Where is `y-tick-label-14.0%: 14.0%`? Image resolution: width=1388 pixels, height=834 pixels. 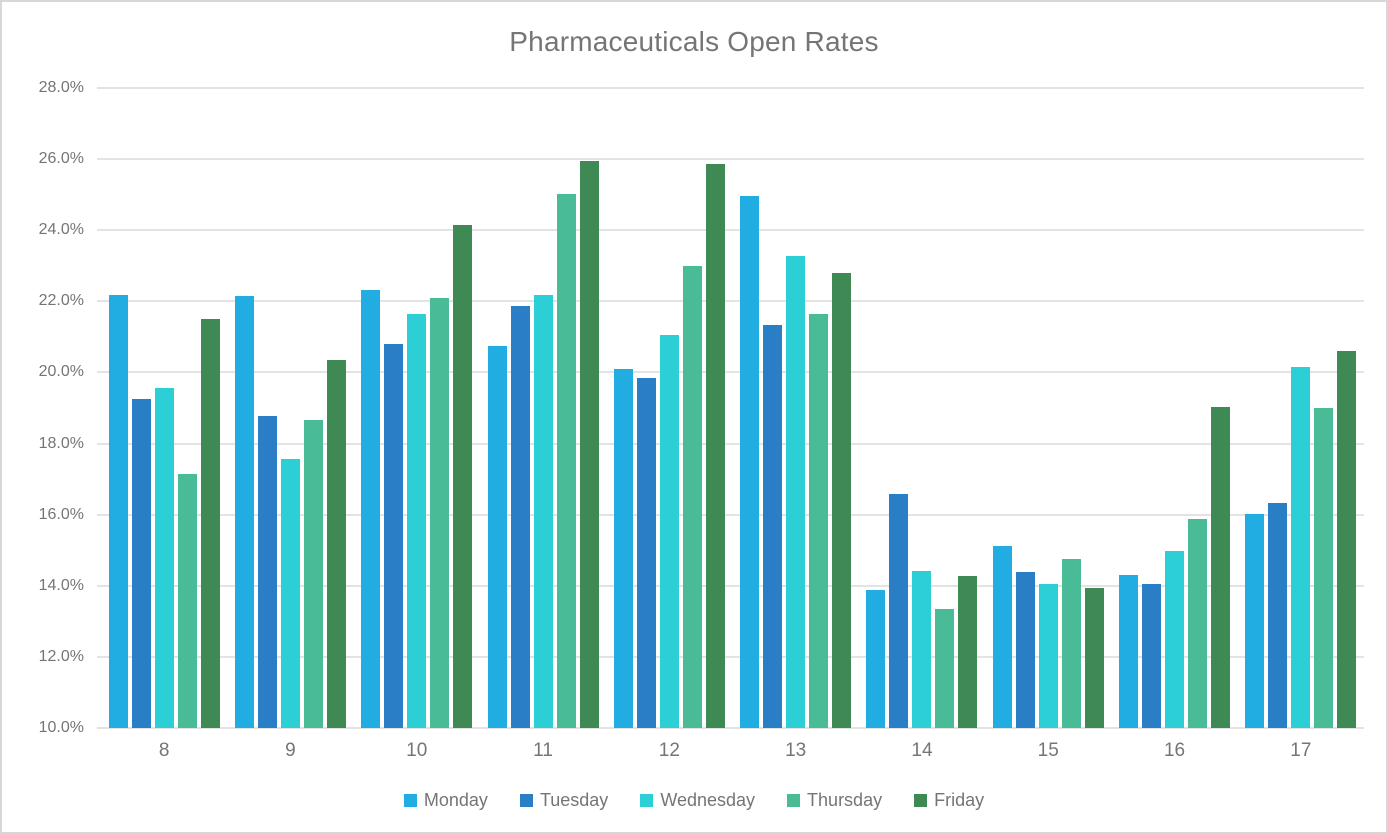
y-tick-label-14.0%: 14.0% is located at coordinates (61, 585).